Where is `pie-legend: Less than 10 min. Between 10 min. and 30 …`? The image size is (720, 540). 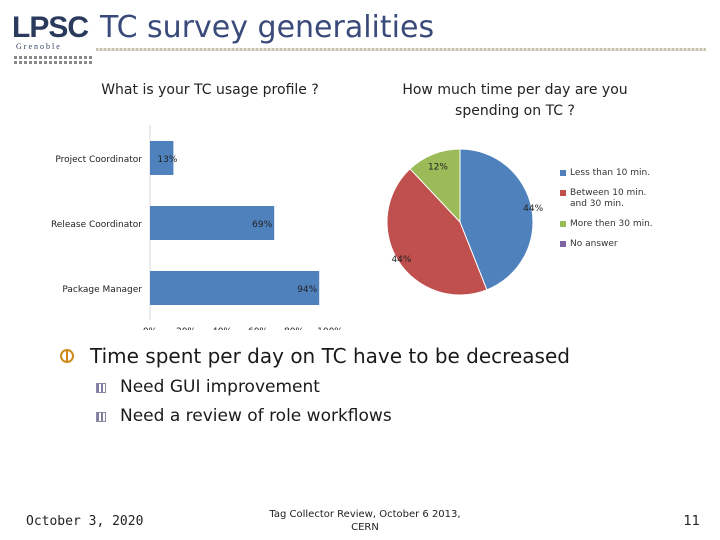
pie-legend: Less than 10 min. Between 10 min. and 30 … is located at coordinates (640, 213).